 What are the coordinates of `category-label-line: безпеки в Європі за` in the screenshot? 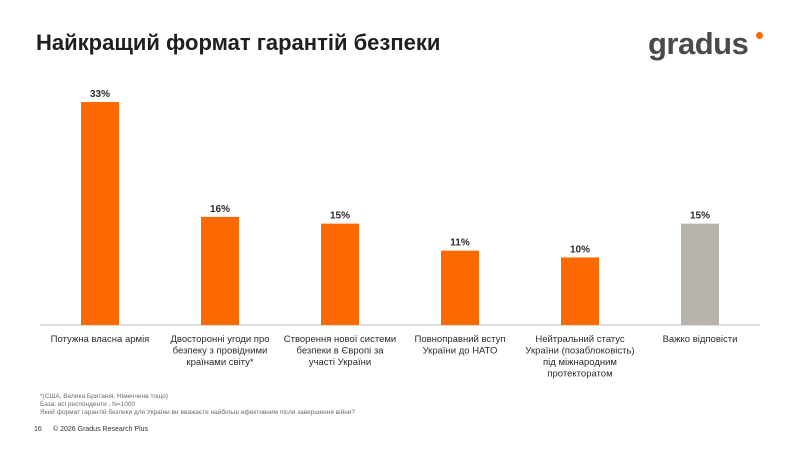 It's located at (341, 351).